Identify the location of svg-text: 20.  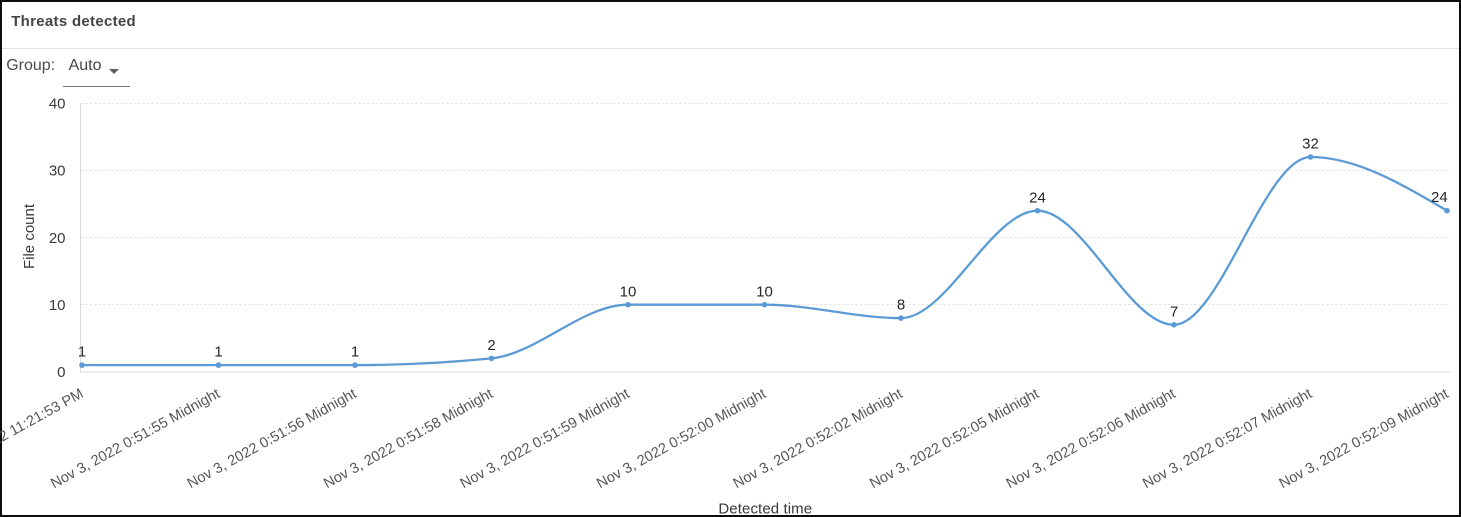
(57, 238).